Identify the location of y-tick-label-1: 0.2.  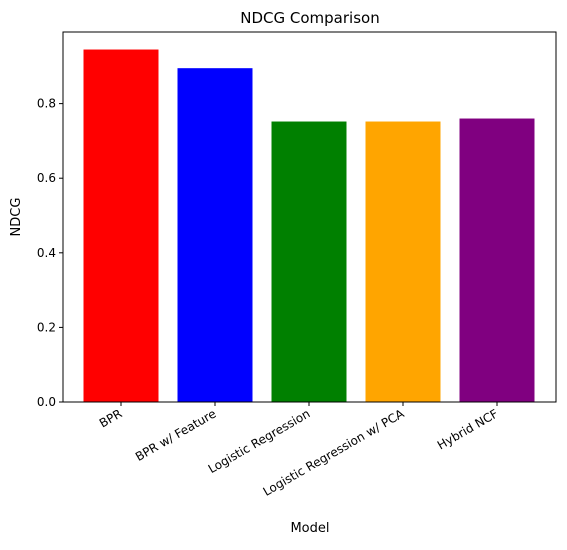
(46, 327).